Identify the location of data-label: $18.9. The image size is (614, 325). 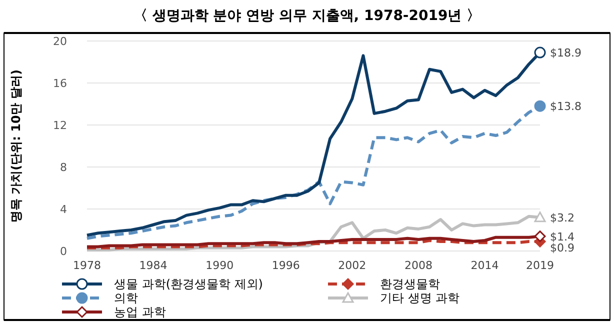
(566, 53).